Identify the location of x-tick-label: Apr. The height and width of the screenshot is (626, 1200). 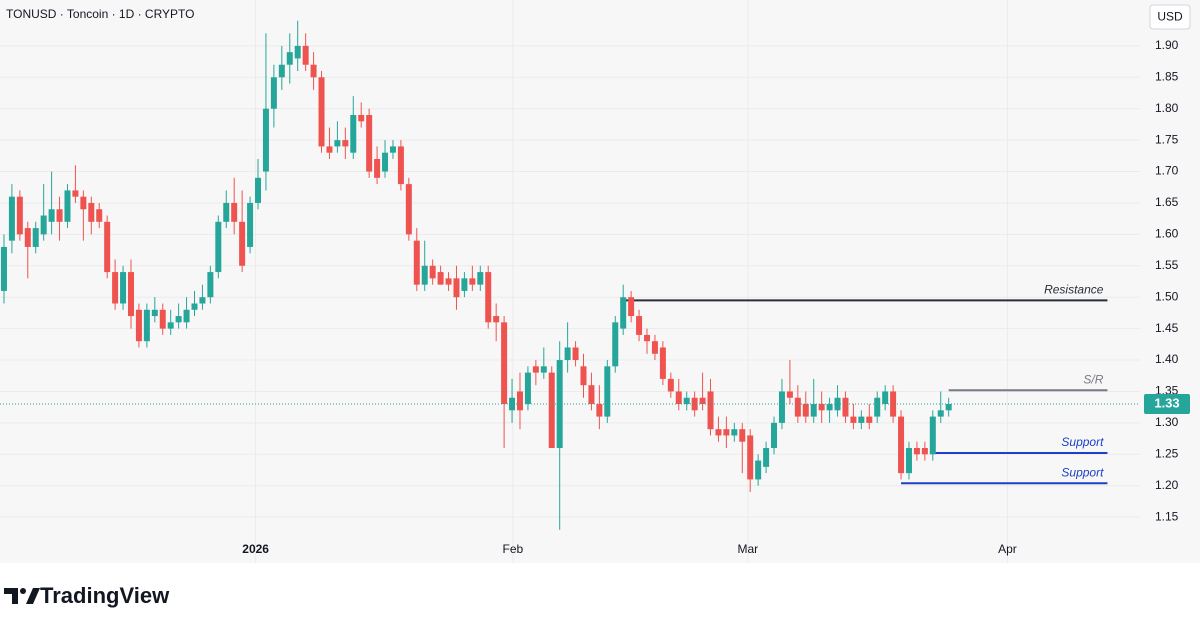
(1007, 549).